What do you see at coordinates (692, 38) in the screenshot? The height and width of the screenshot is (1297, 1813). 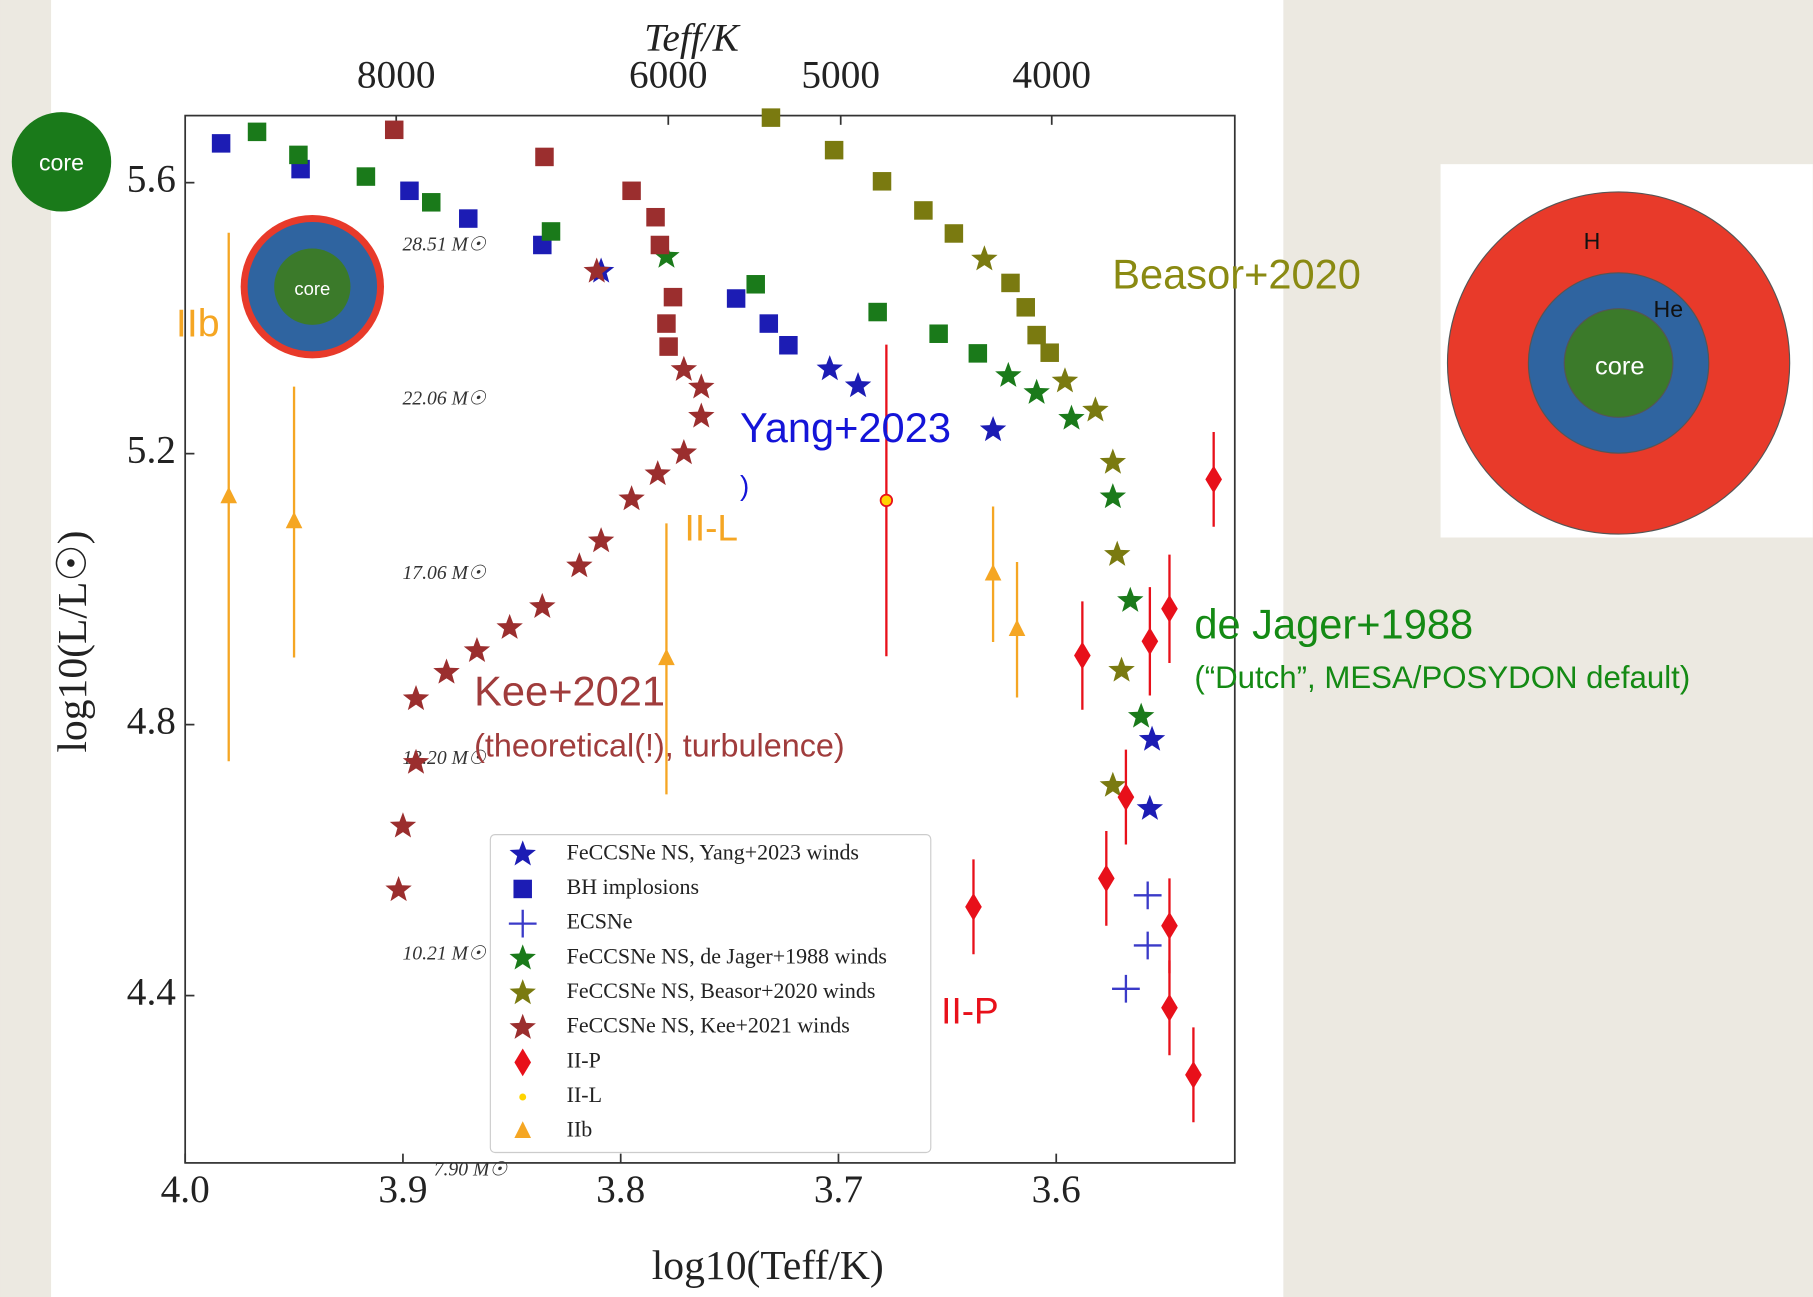 I see `top-axis-label: Teff/K` at bounding box center [692, 38].